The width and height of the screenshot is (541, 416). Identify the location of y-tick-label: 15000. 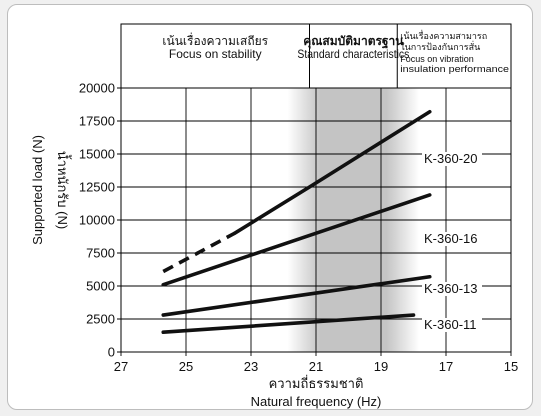
(97, 154).